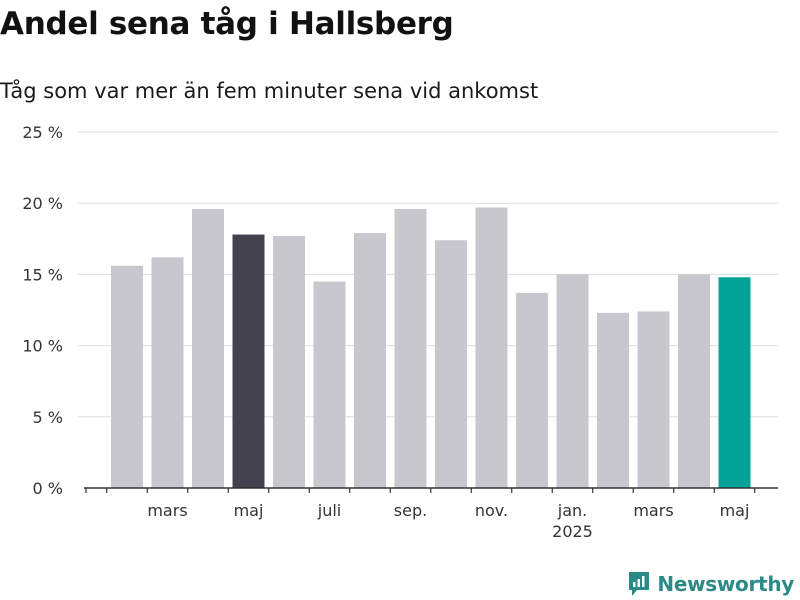  Describe the element at coordinates (42, 274) in the screenshot. I see `y-tick-label: 15 %` at that location.